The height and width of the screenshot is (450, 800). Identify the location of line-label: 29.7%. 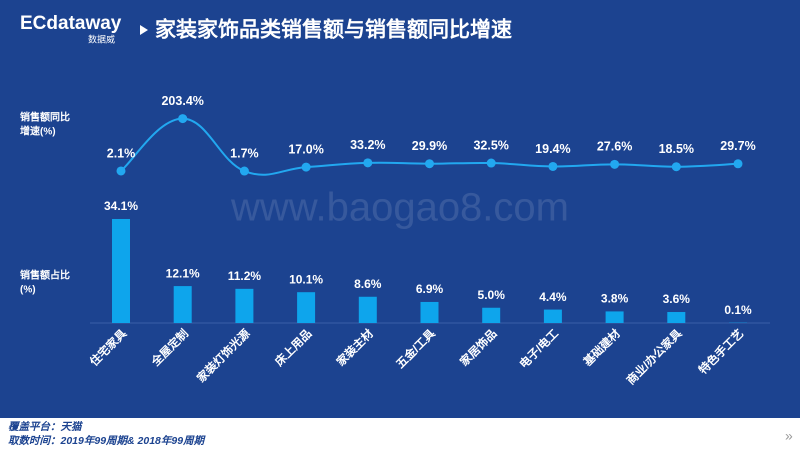
(737, 146).